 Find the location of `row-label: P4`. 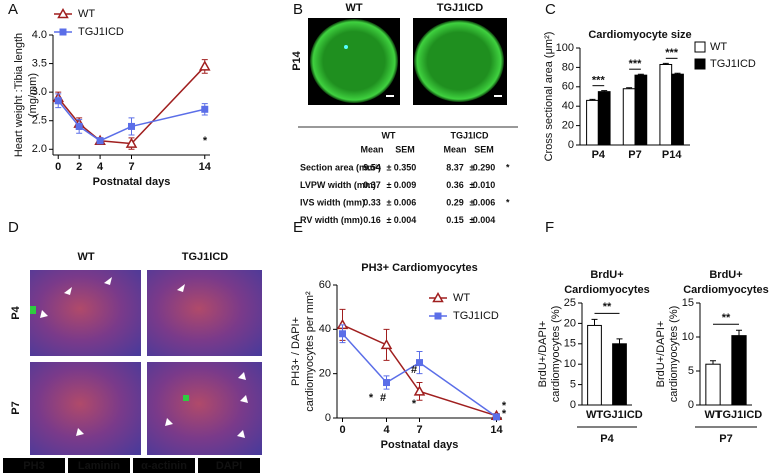

row-label: P4 is located at coordinates (16, 312).